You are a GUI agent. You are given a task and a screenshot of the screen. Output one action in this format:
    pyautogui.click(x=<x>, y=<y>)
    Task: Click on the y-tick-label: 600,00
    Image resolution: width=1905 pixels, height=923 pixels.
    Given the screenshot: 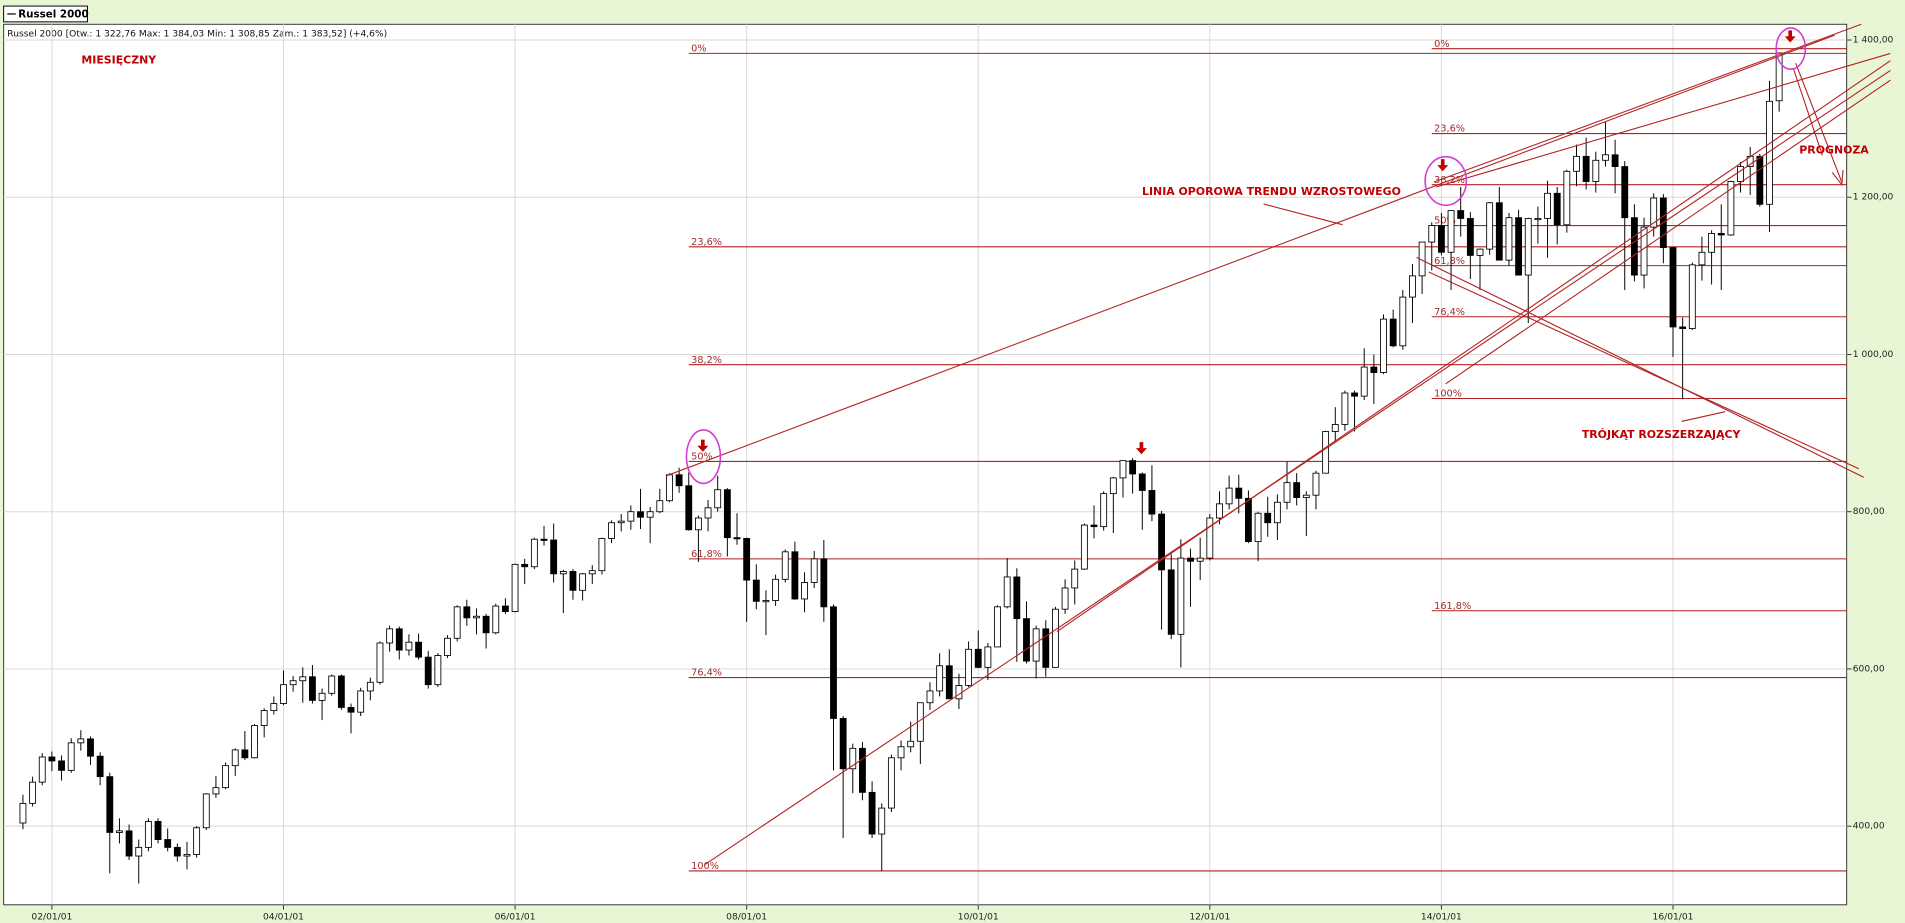 What is the action you would take?
    pyautogui.click(x=1869, y=669)
    